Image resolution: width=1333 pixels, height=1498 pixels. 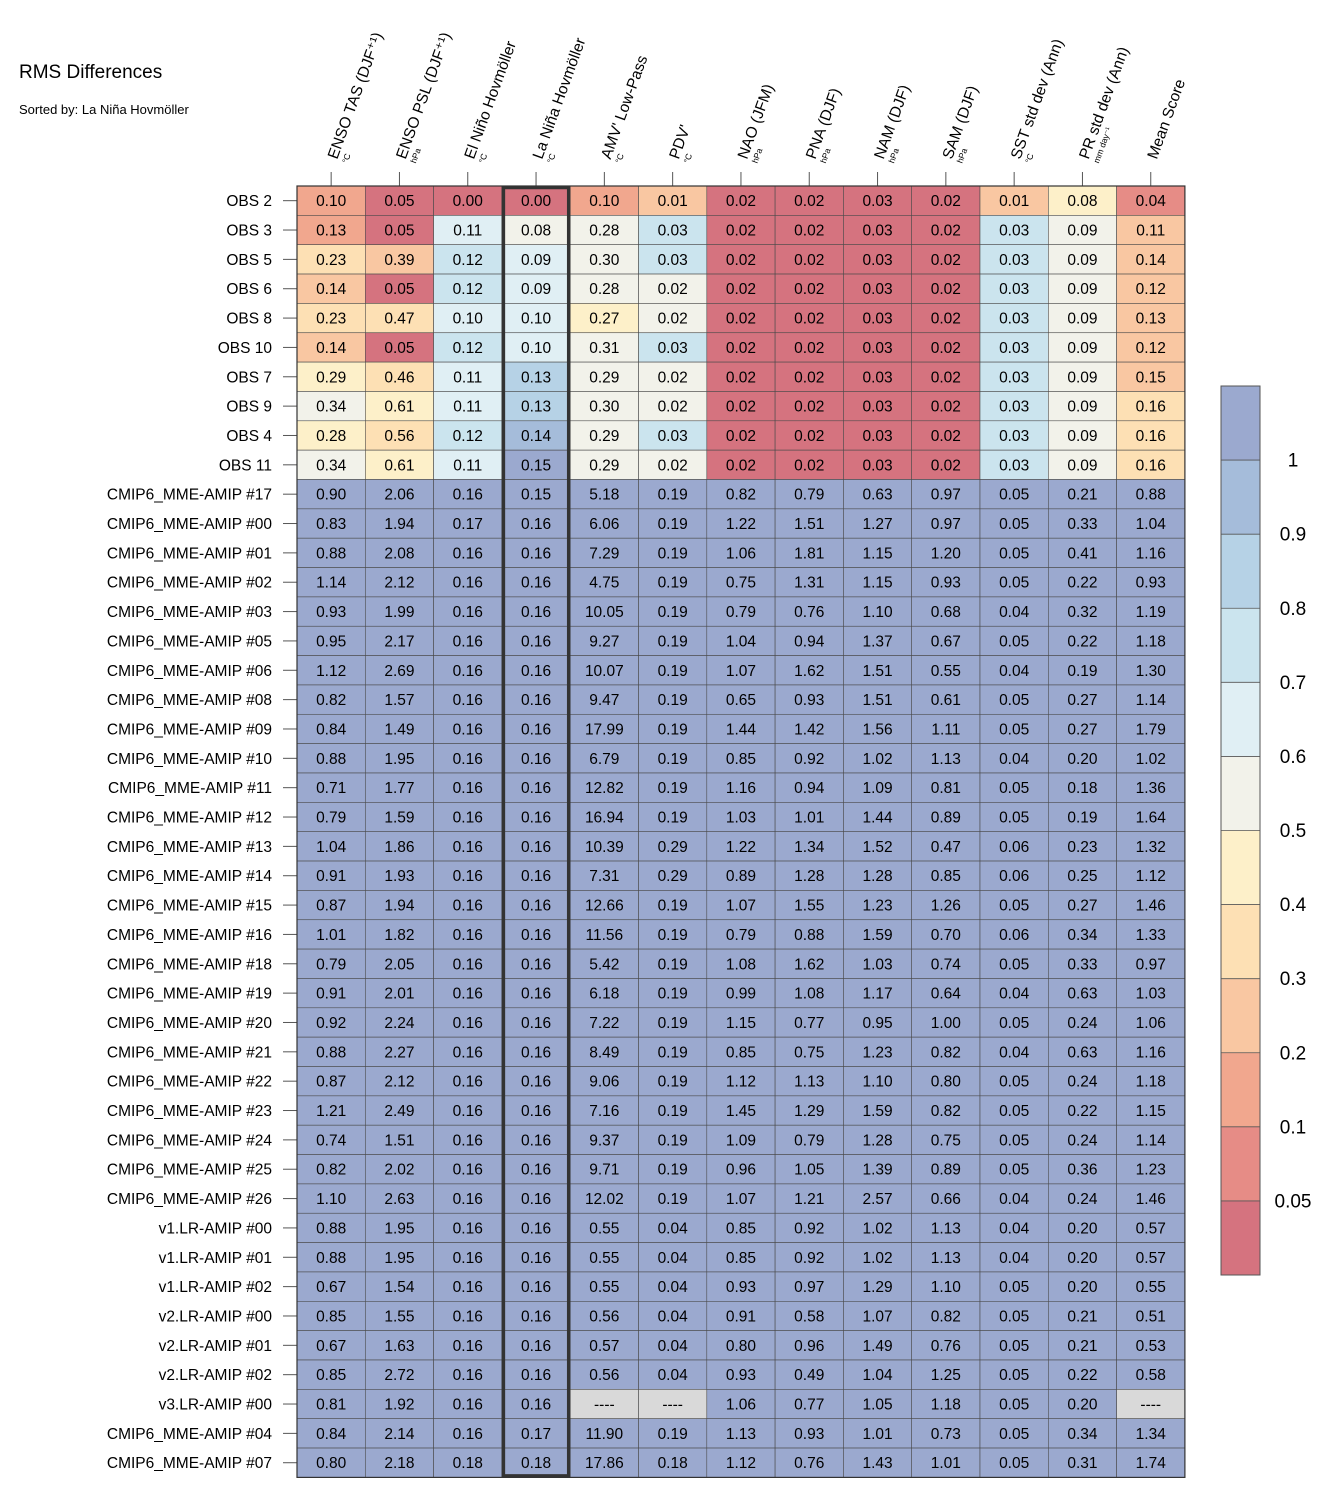 I want to click on cell-value: 0.84, so click(x=331, y=1434).